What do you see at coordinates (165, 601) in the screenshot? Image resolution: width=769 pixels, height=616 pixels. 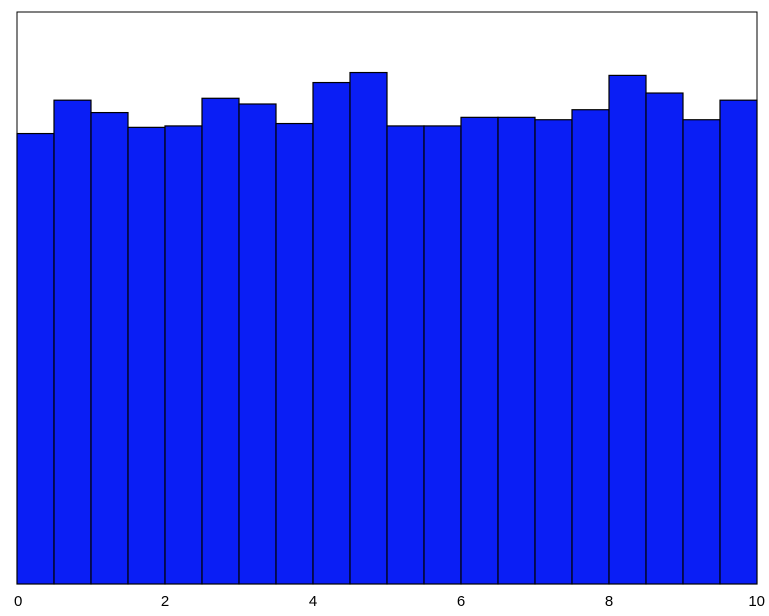 I see `x-tick-label: 2` at bounding box center [165, 601].